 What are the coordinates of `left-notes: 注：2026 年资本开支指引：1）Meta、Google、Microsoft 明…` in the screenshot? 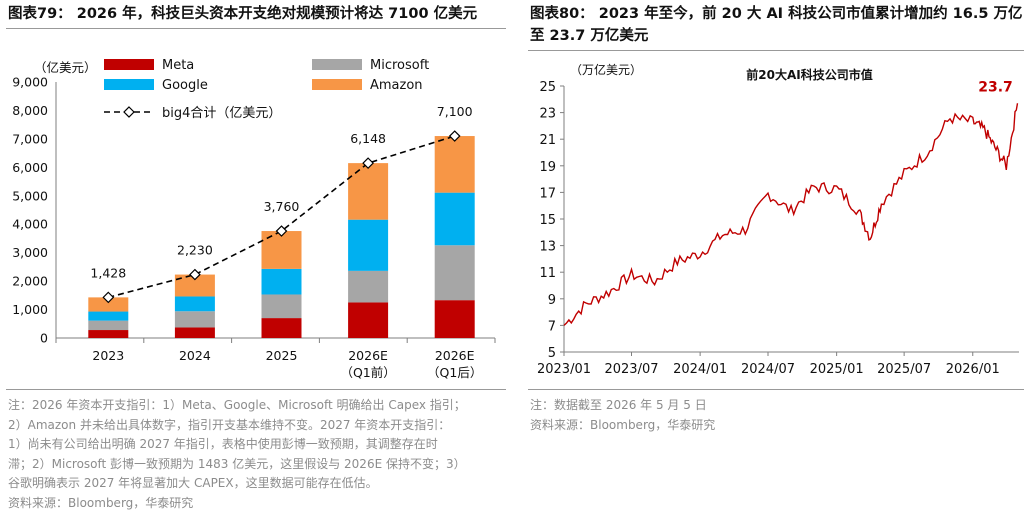 It's located at (258, 454).